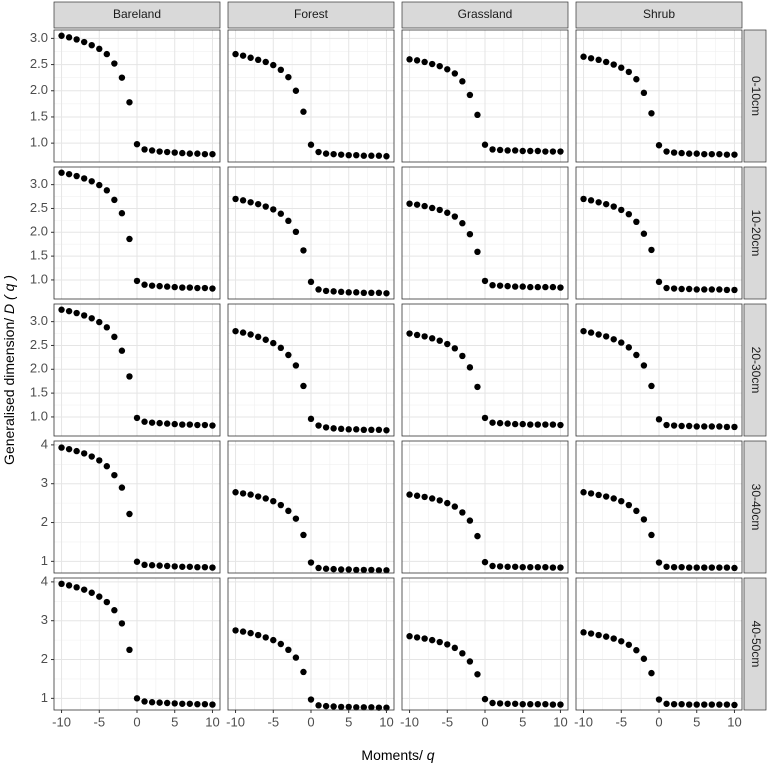 This screenshot has width=768, height=766. I want to click on column-label: Grassland, so click(485, 14).